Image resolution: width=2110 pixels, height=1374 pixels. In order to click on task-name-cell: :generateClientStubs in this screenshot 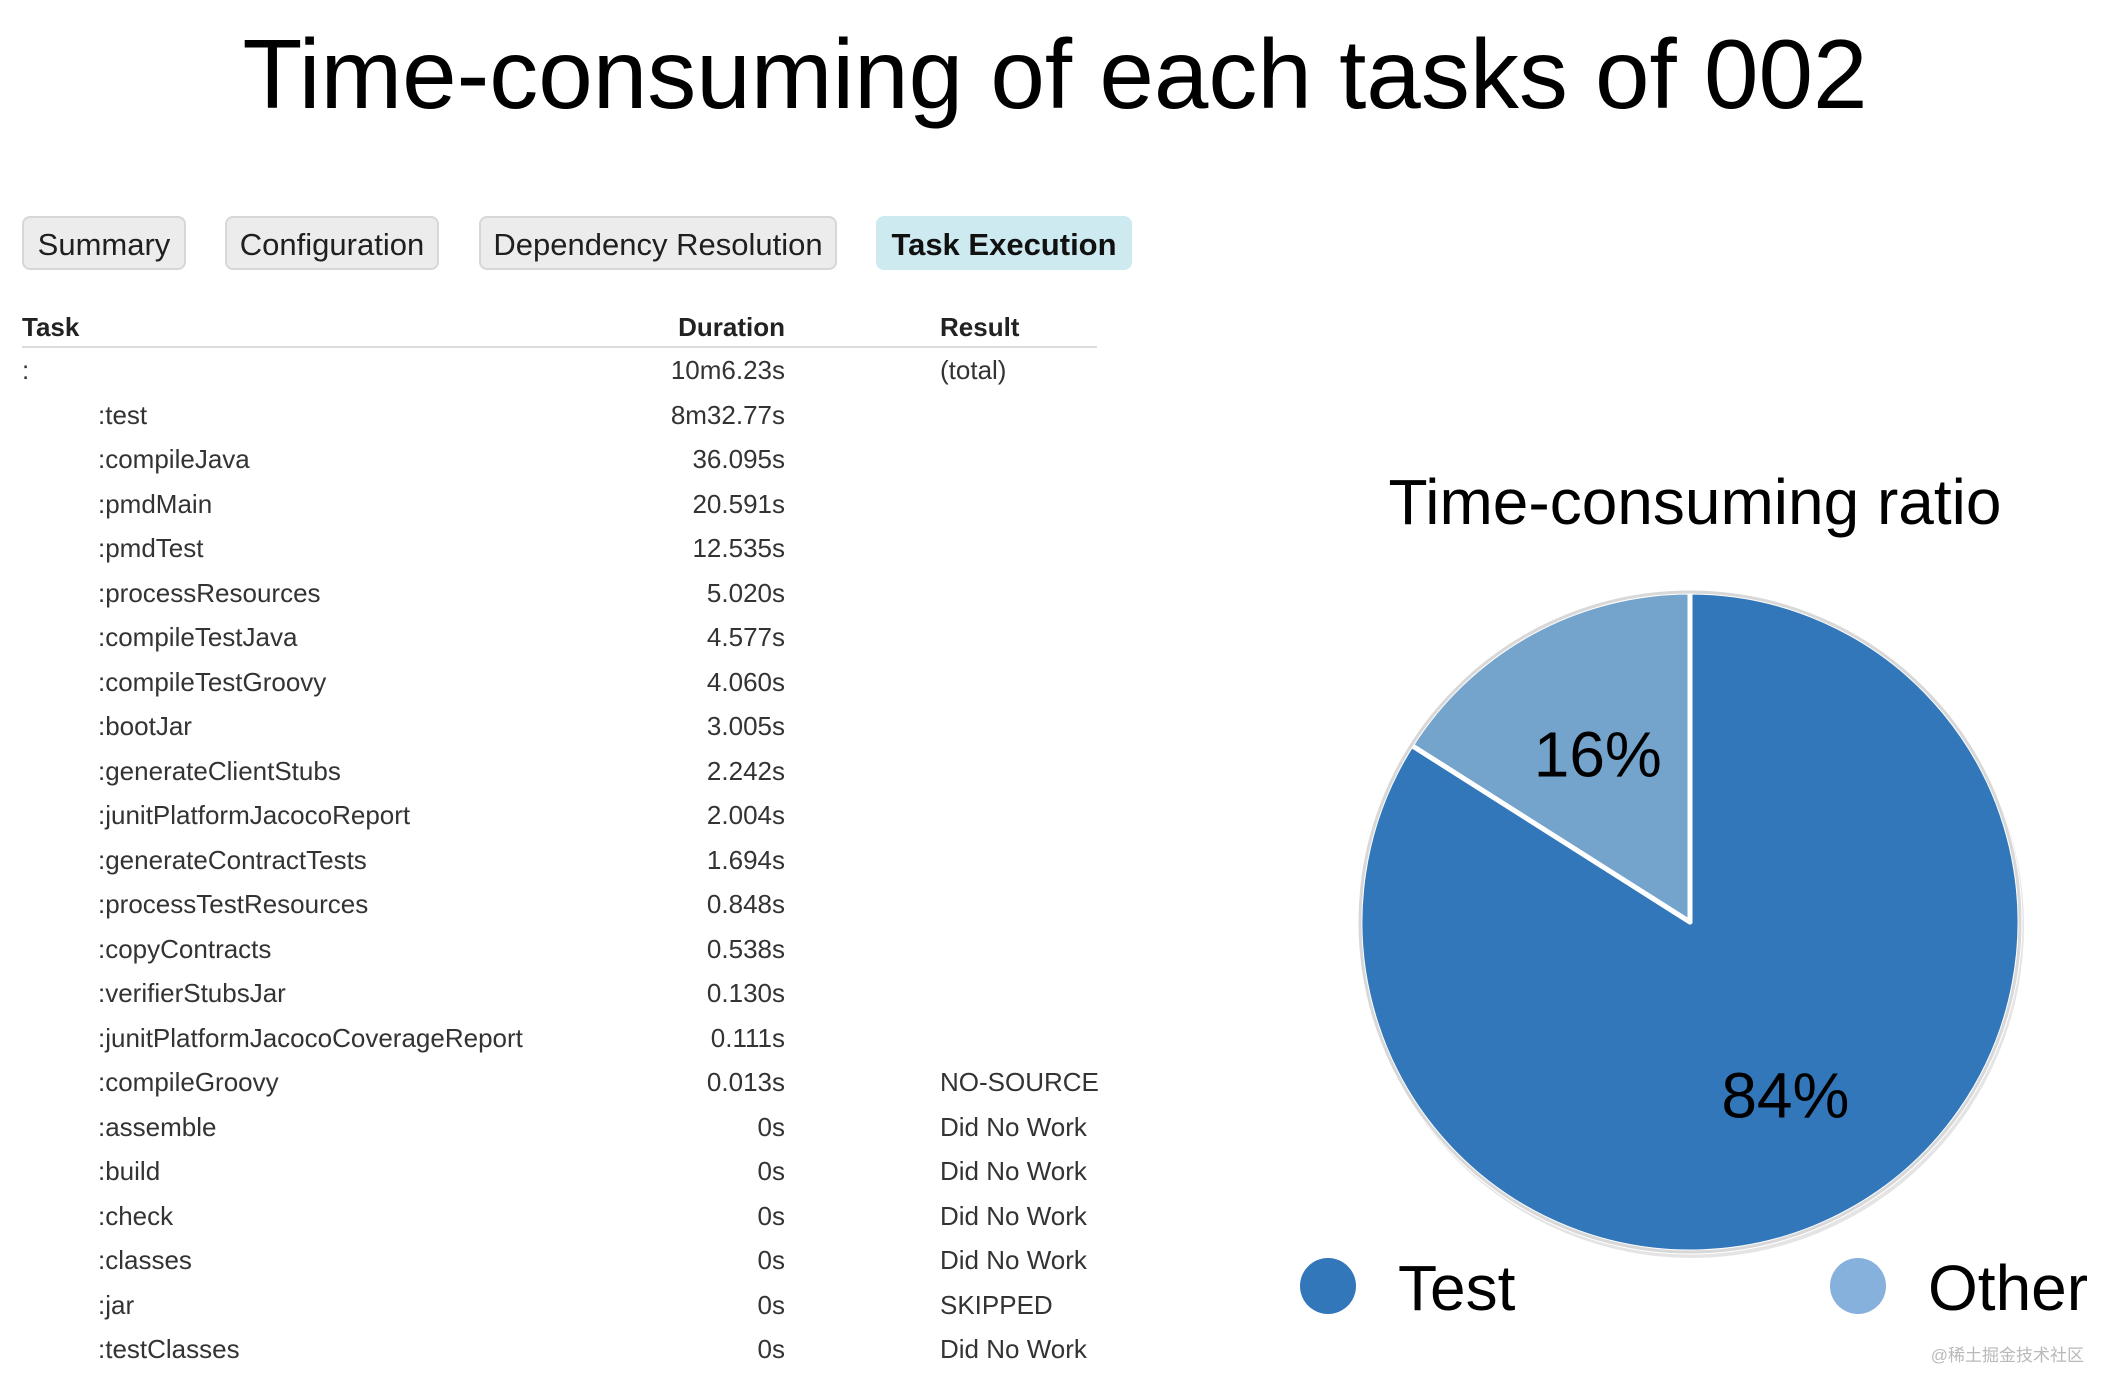, I will do `click(219, 770)`.